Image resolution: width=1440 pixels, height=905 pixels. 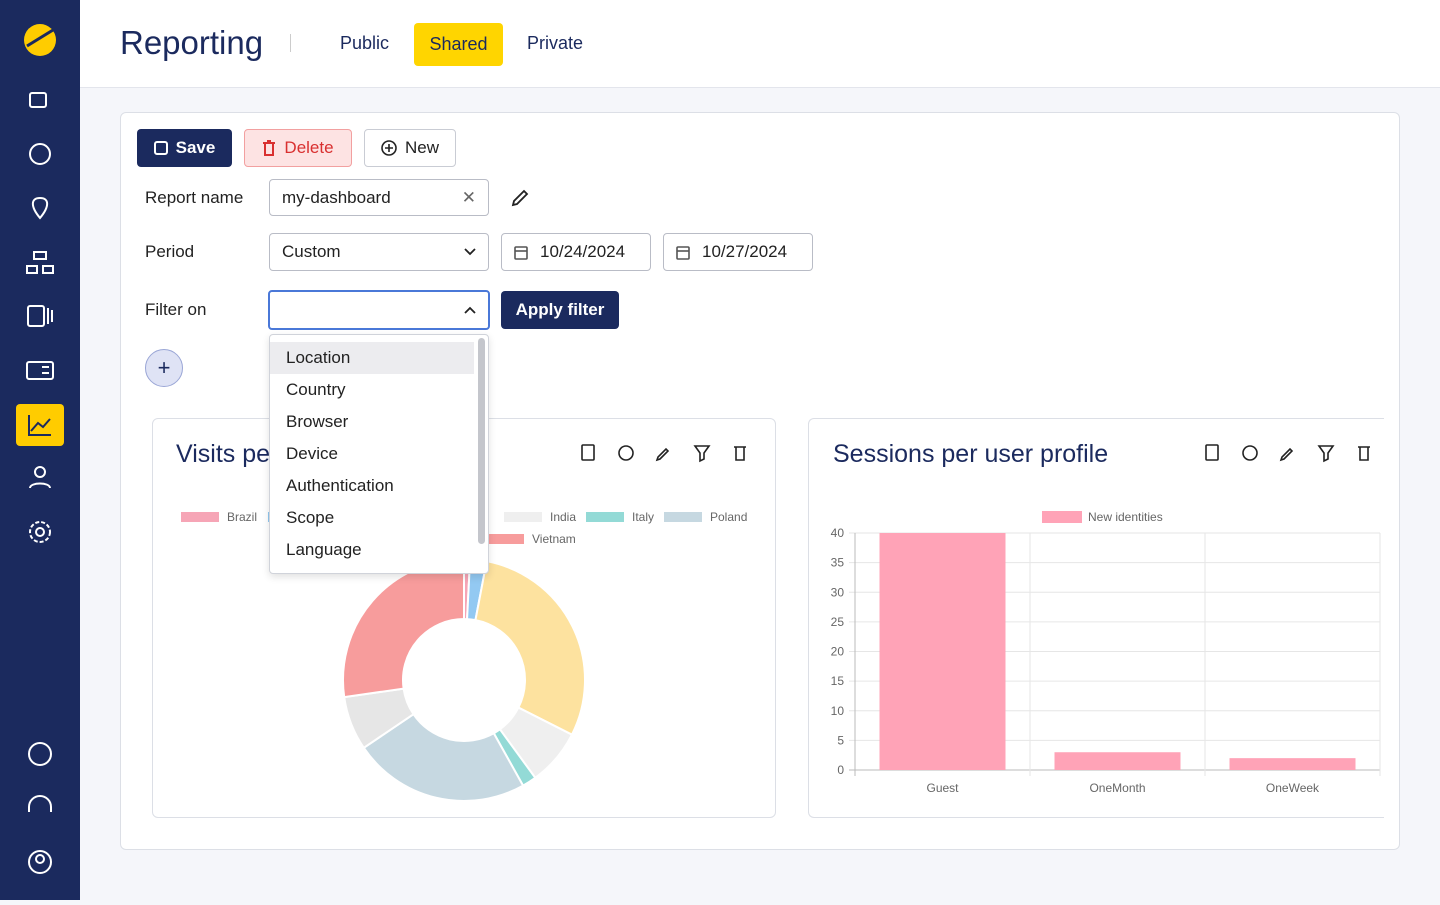 I want to click on page-title: Reporting, so click(x=192, y=42).